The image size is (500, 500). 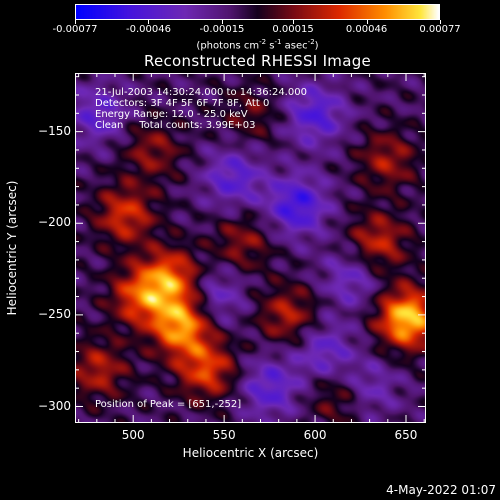 What do you see at coordinates (201, 92) in the screenshot?
I see `info-time-range: 21-Jul-2003 14:30:24.000 to 14:36:24.000` at bounding box center [201, 92].